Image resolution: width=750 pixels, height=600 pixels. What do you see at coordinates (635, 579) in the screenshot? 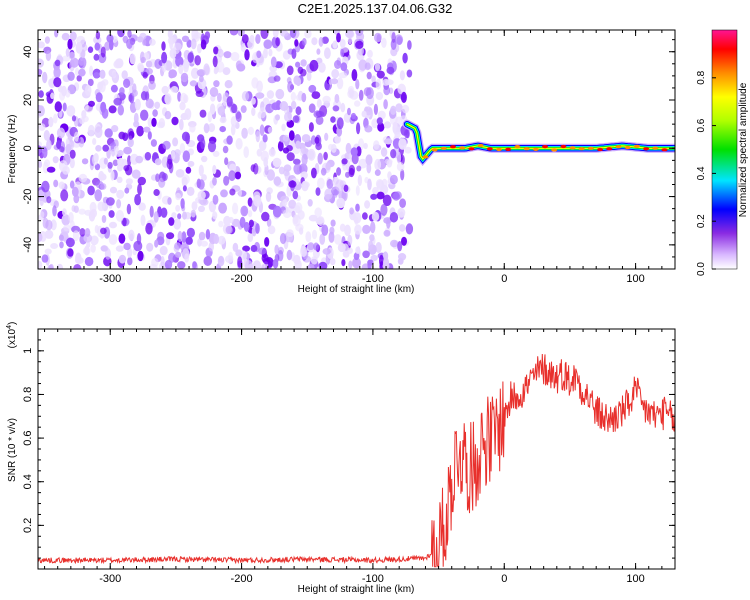
I see `x-tick-label: 100` at bounding box center [635, 579].